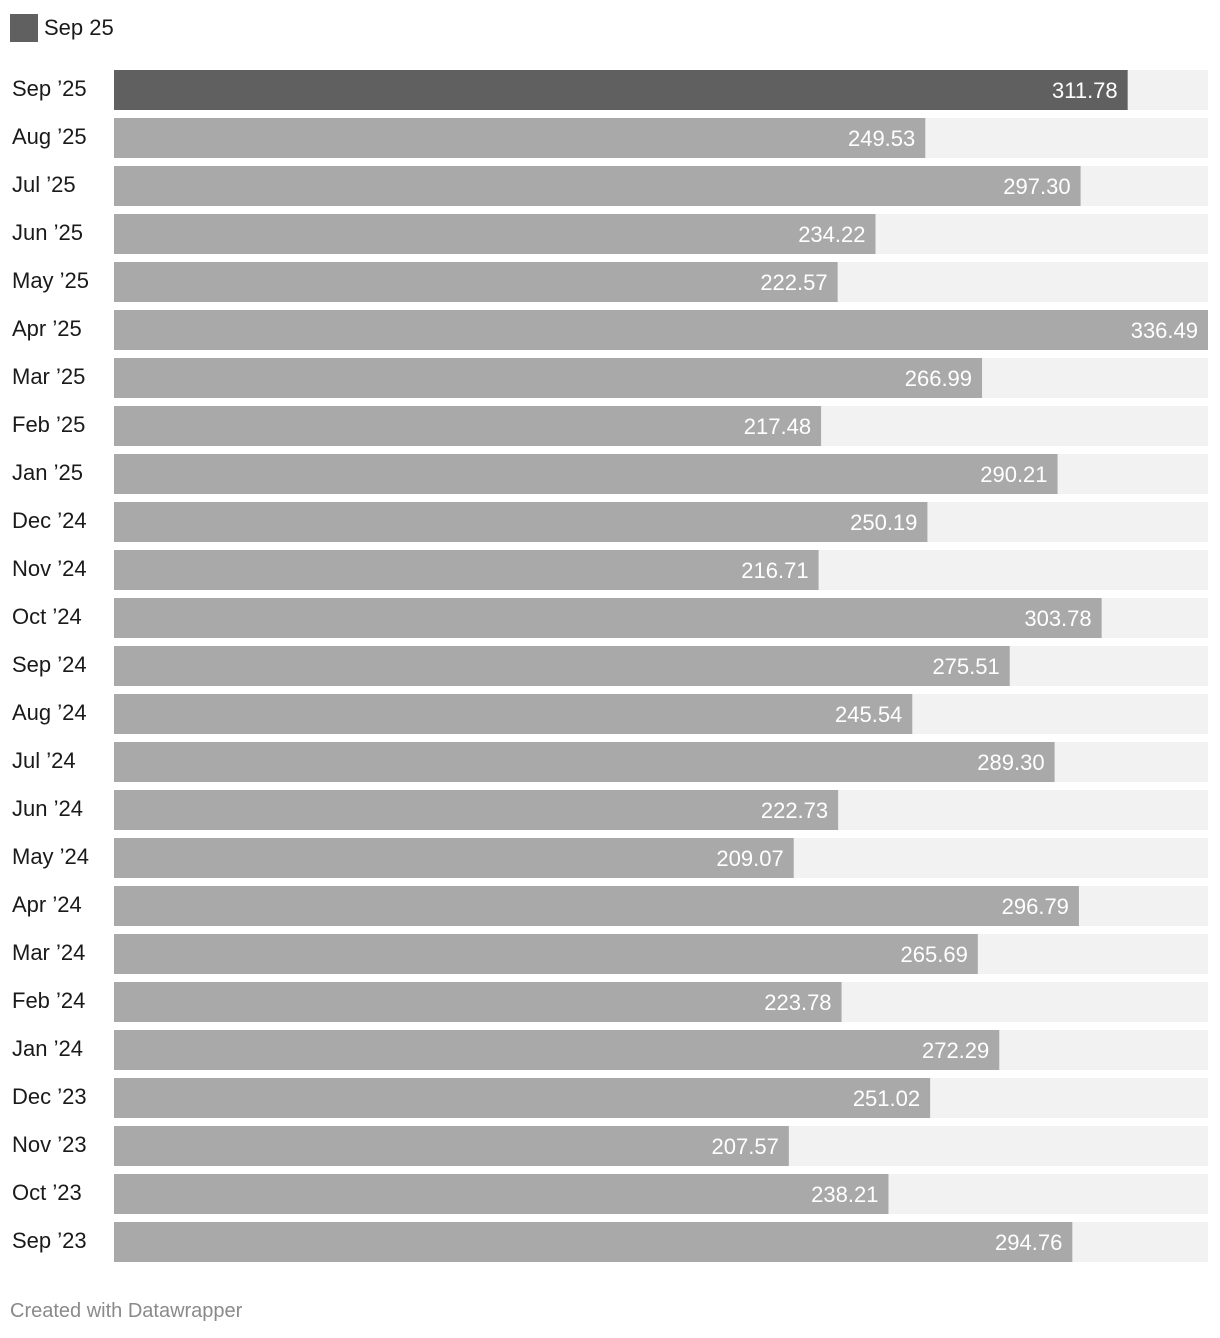 Image resolution: width=1220 pixels, height=1338 pixels. I want to click on bar-row: Mar ’25 266.99, so click(610, 378).